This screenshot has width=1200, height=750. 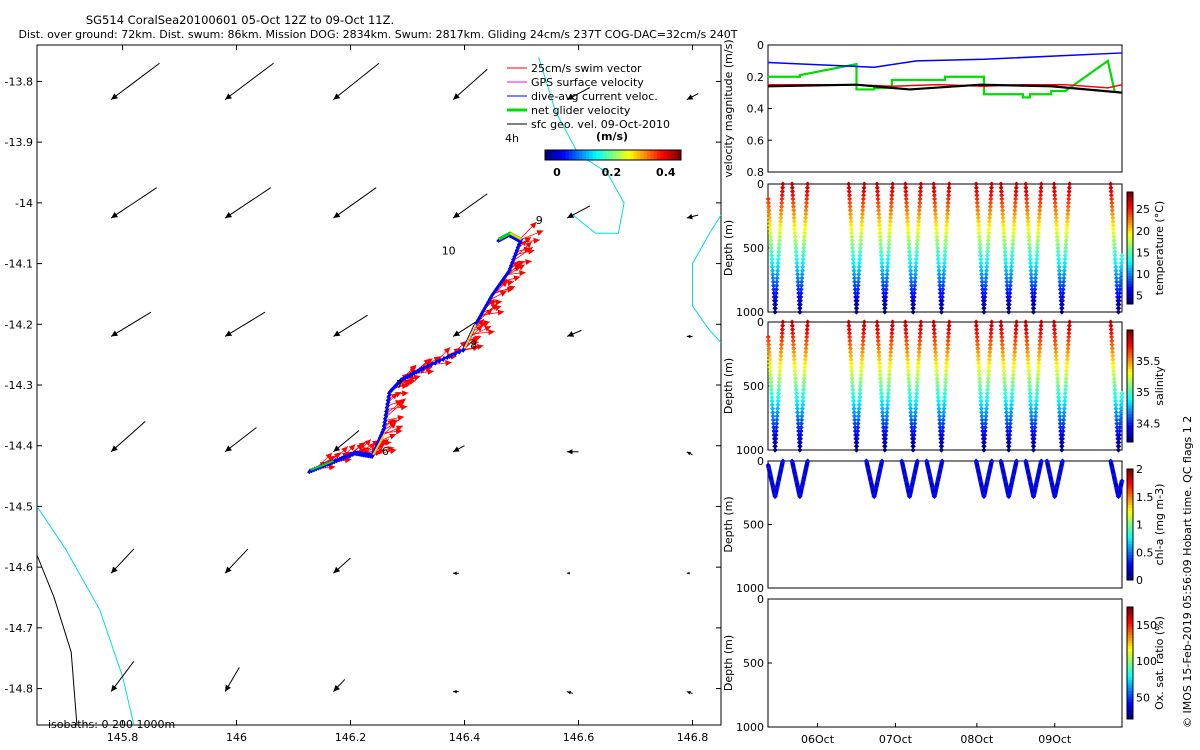 I want to click on ytick-label: 0, so click(x=760, y=184).